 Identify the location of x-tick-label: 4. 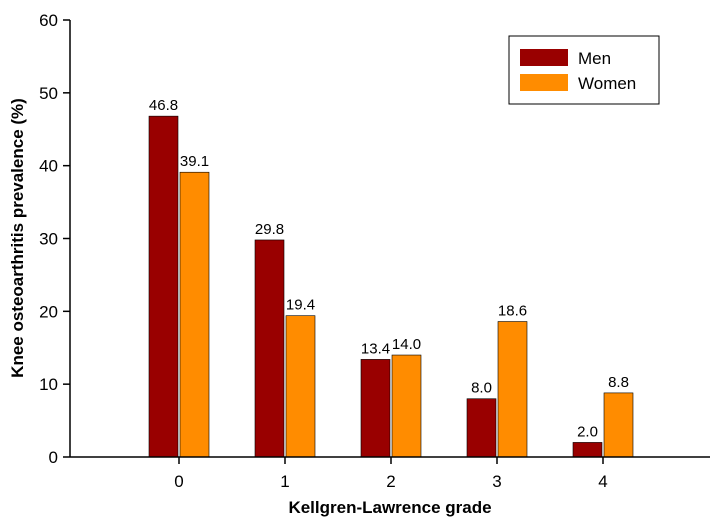
(602, 481).